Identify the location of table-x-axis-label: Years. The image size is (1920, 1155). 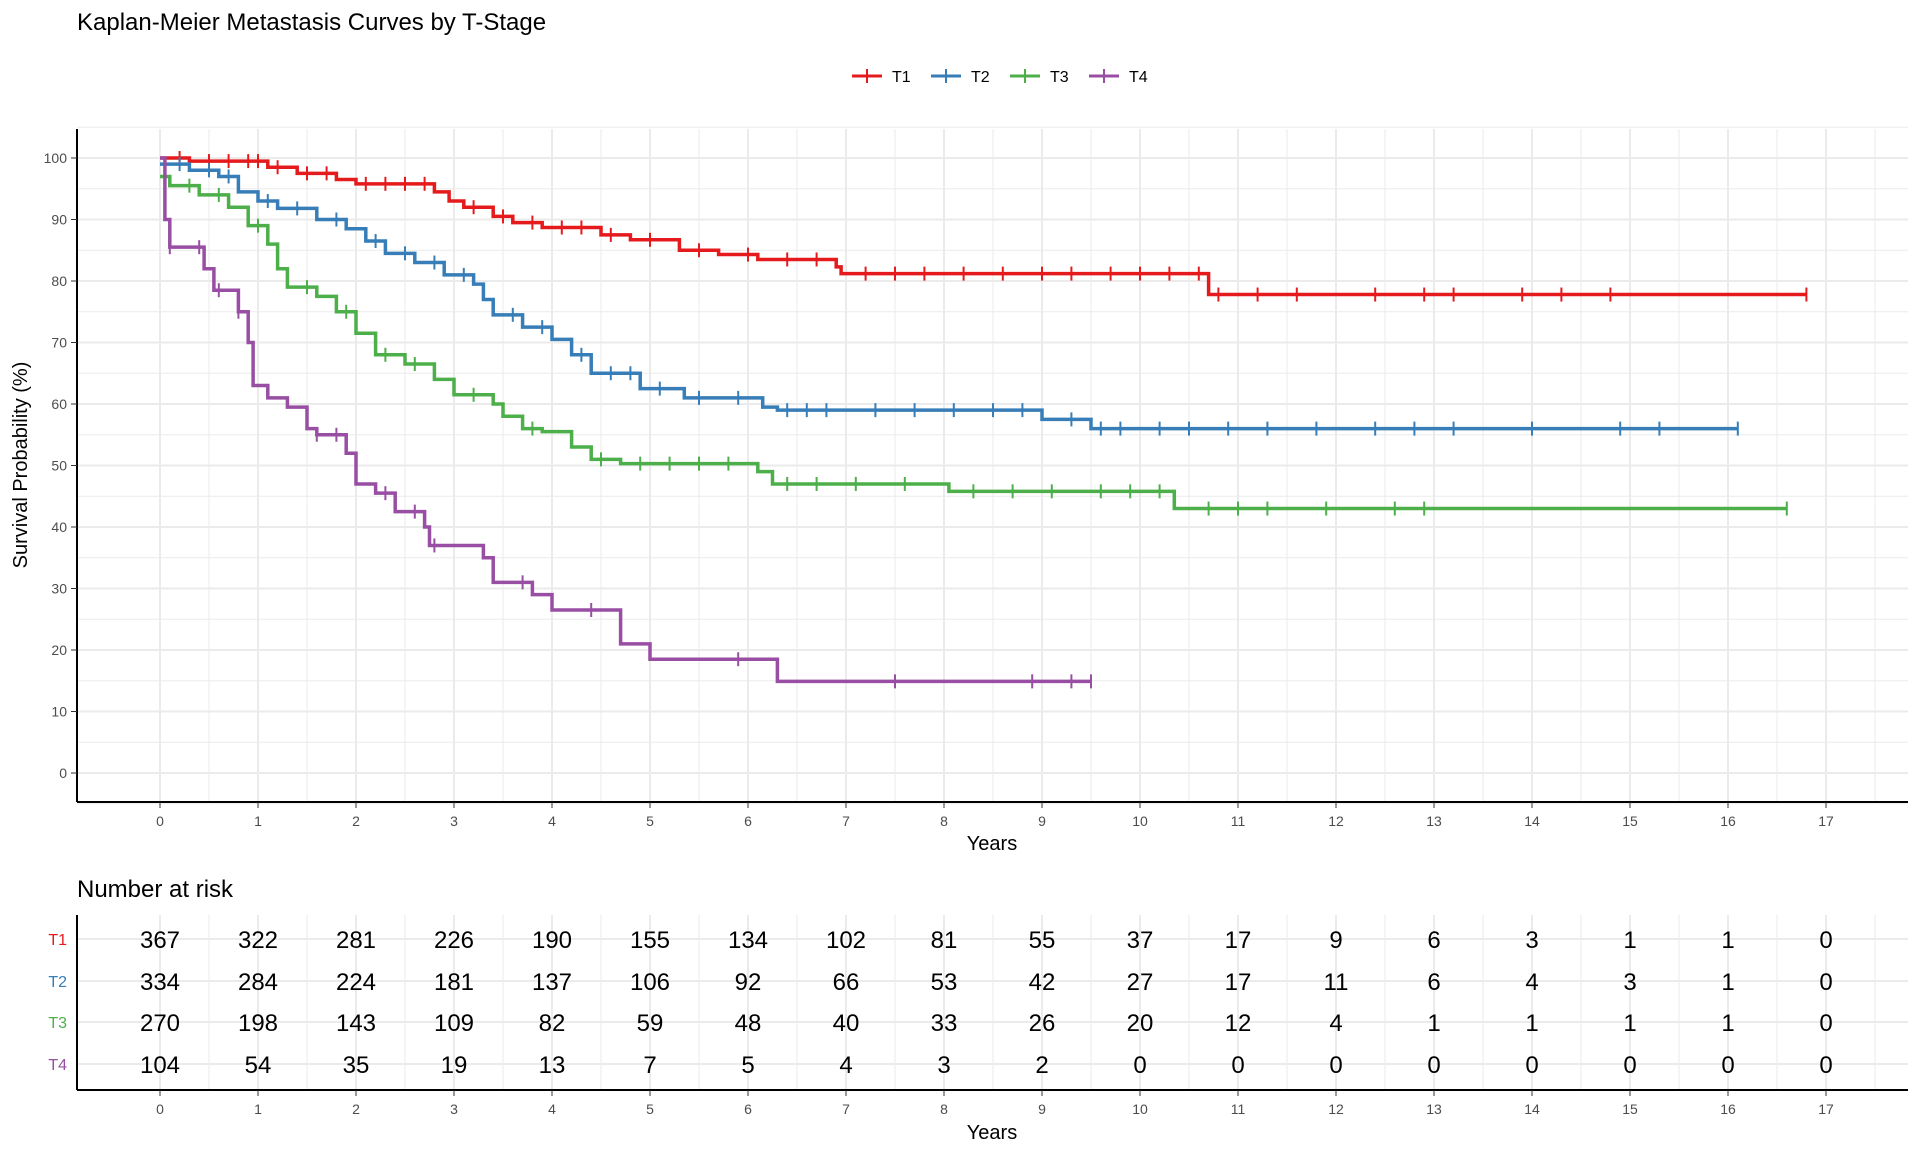
(992, 1133).